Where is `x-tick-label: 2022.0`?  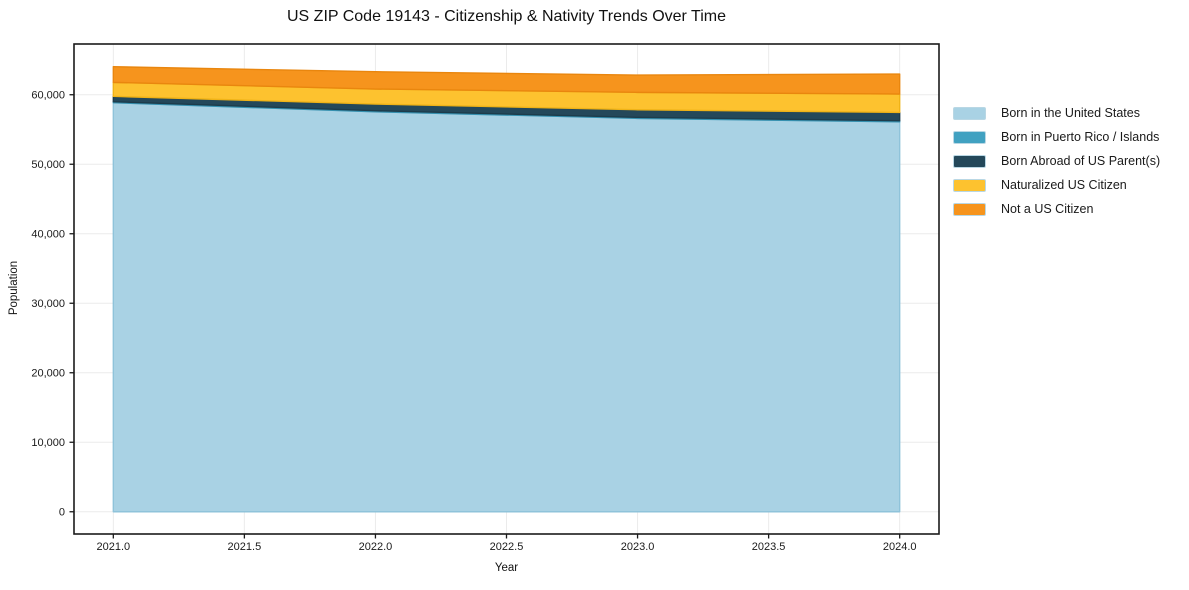 x-tick-label: 2022.0 is located at coordinates (376, 547).